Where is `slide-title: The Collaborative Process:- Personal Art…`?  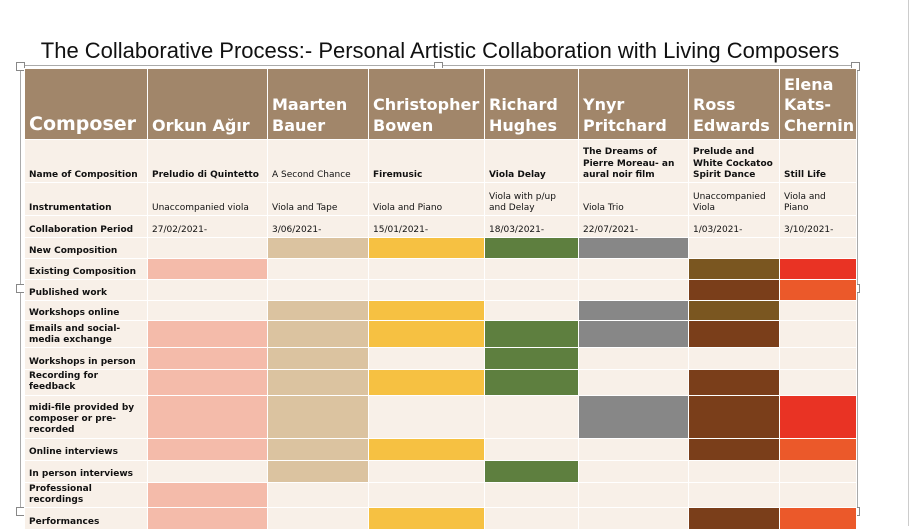 slide-title: The Collaborative Process:- Personal Art… is located at coordinates (440, 50).